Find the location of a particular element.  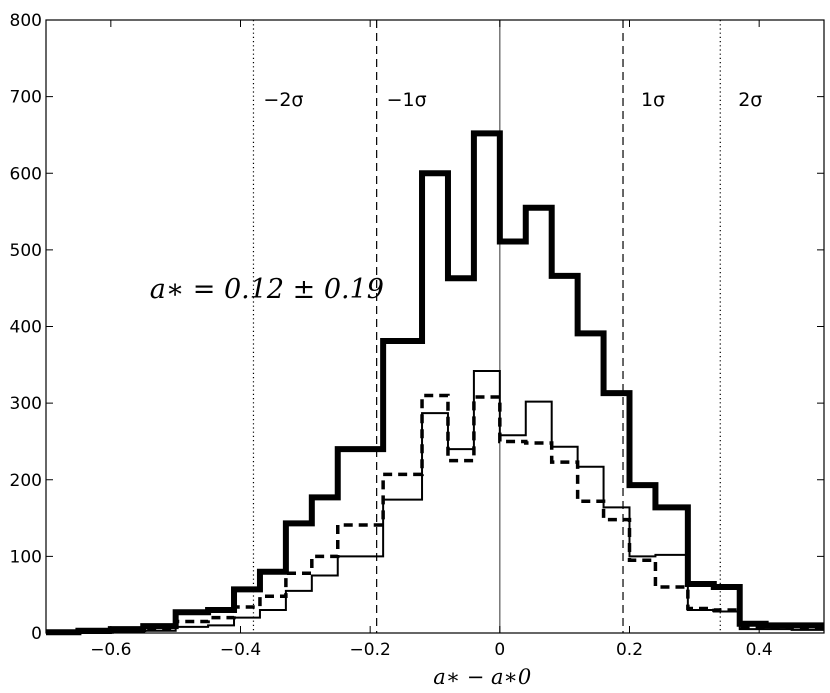

y-tick-label: 0 is located at coordinates (36, 634).